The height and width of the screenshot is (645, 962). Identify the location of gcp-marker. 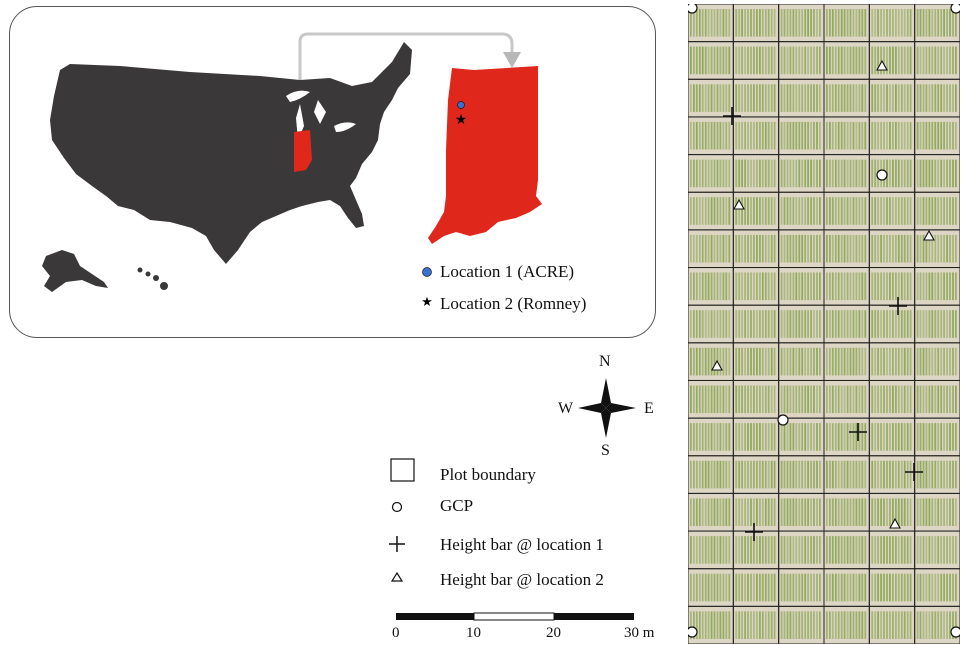
(692, 8).